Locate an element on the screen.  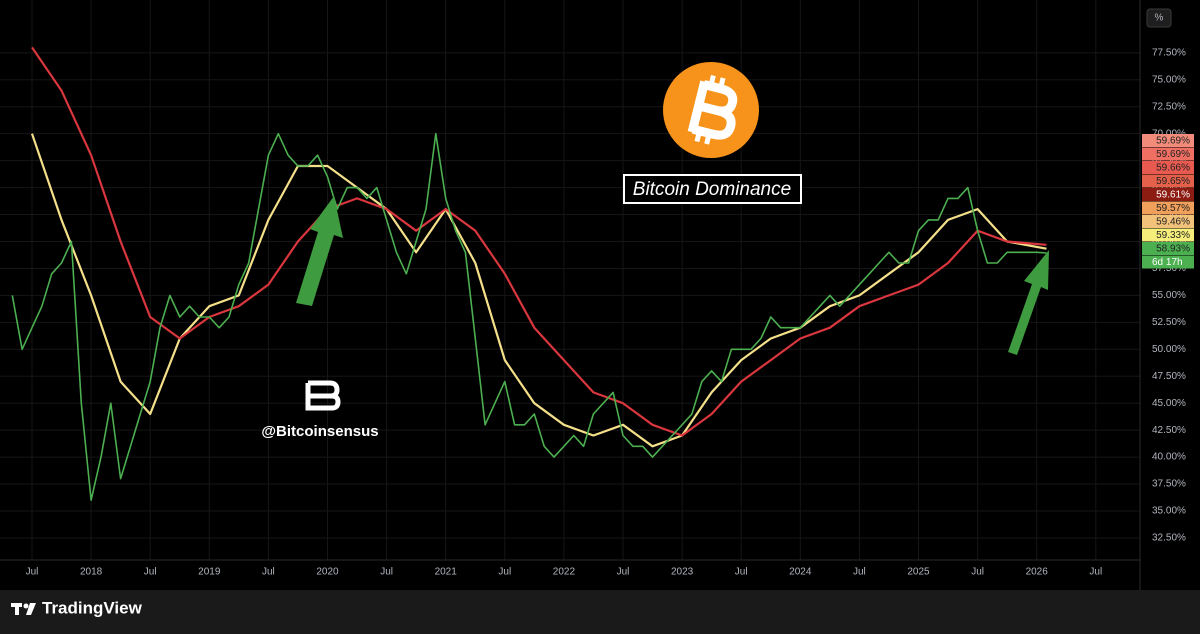
x-tick-label: 2026 is located at coordinates (1037, 572).